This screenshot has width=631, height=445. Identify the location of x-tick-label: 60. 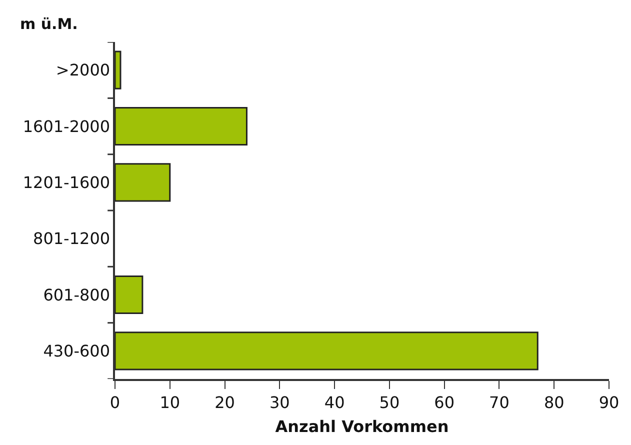
(444, 402).